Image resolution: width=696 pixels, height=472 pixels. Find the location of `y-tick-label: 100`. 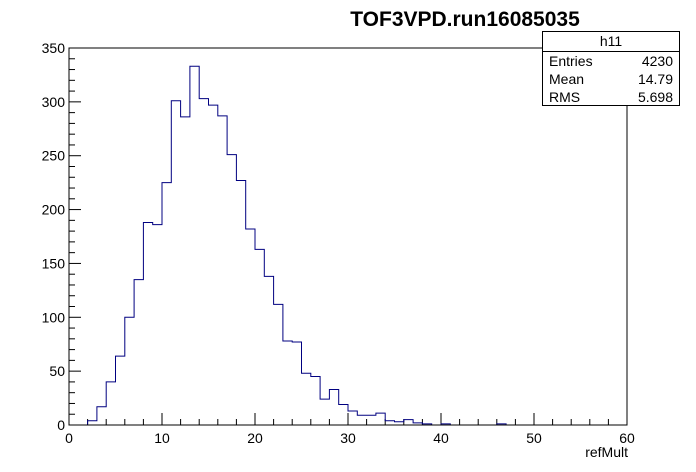

y-tick-label: 100 is located at coordinates (54, 317).